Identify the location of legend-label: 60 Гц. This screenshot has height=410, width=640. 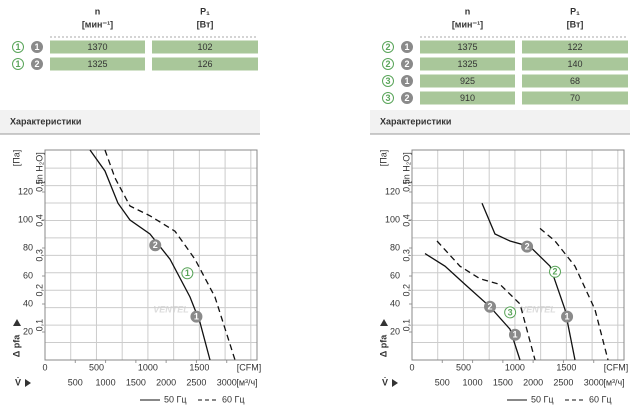
(600, 399).